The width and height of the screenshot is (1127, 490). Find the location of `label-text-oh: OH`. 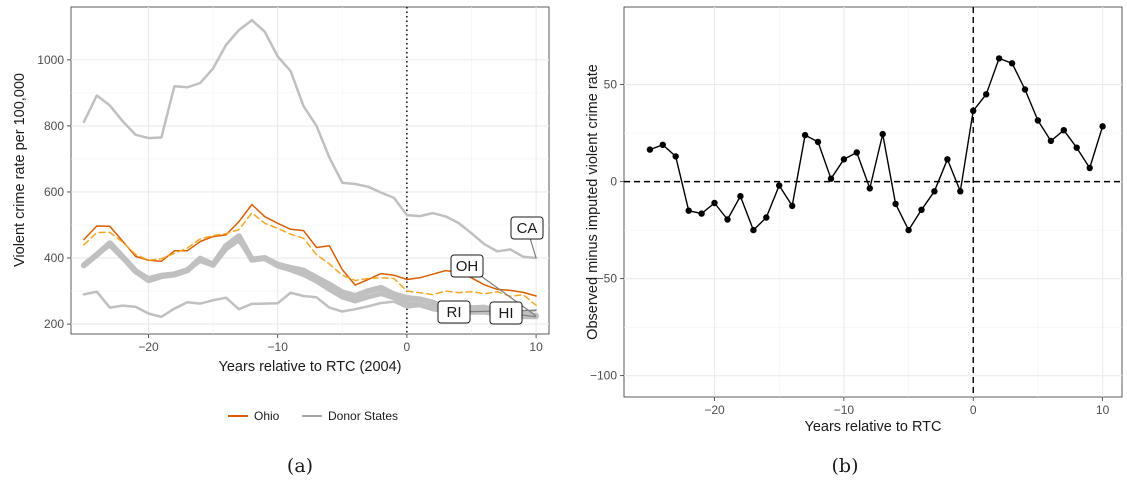

label-text-oh: OH is located at coordinates (467, 266).